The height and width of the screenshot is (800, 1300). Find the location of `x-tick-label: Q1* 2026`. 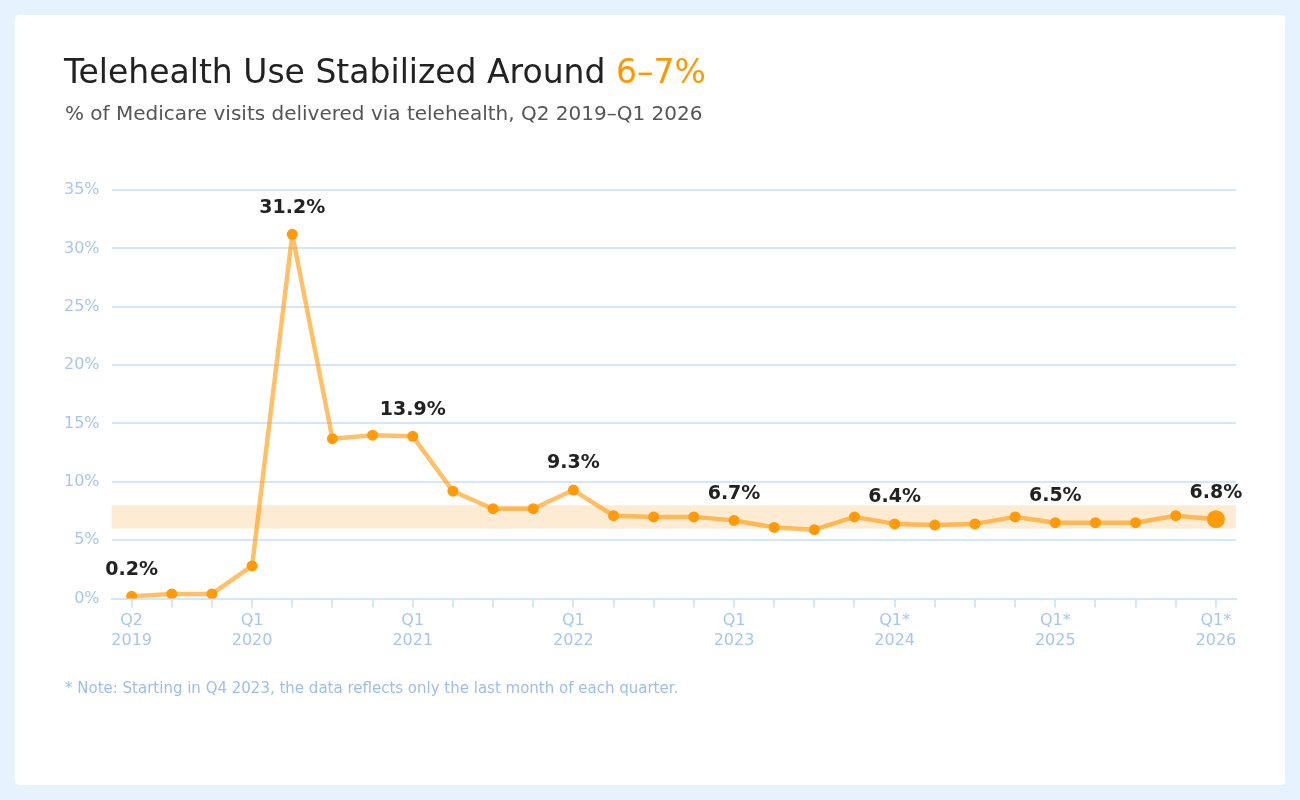

x-tick-label: Q1* 2026 is located at coordinates (1216, 629).